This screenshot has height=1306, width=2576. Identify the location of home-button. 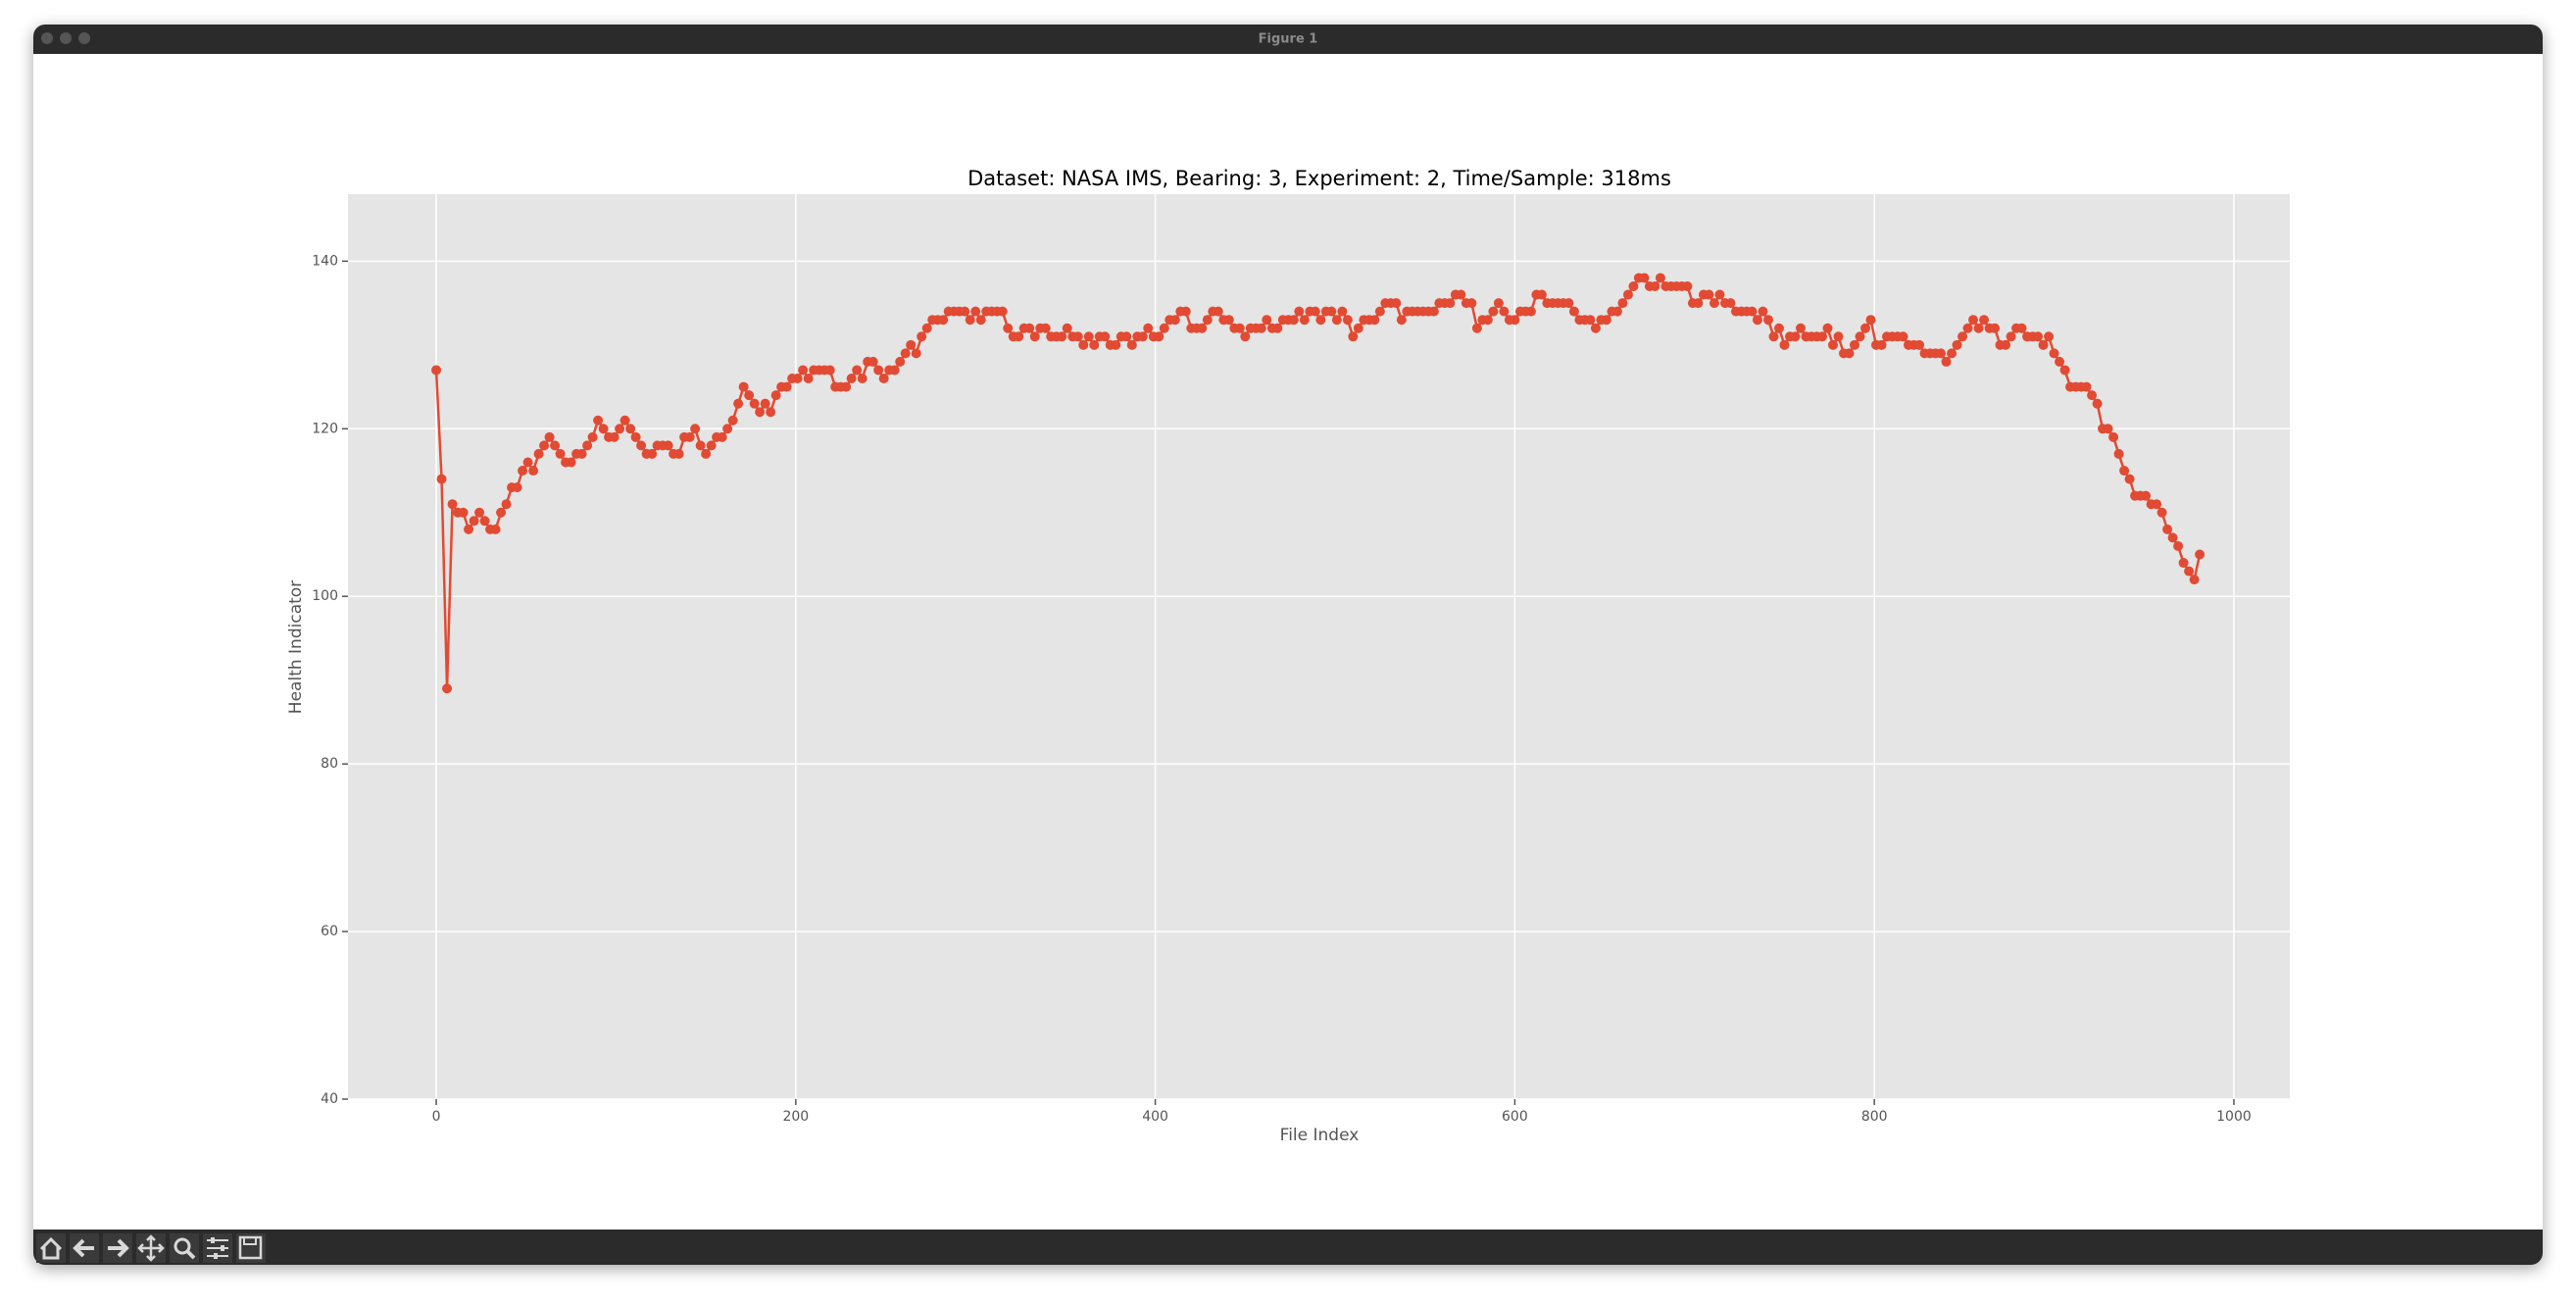
(51, 1248).